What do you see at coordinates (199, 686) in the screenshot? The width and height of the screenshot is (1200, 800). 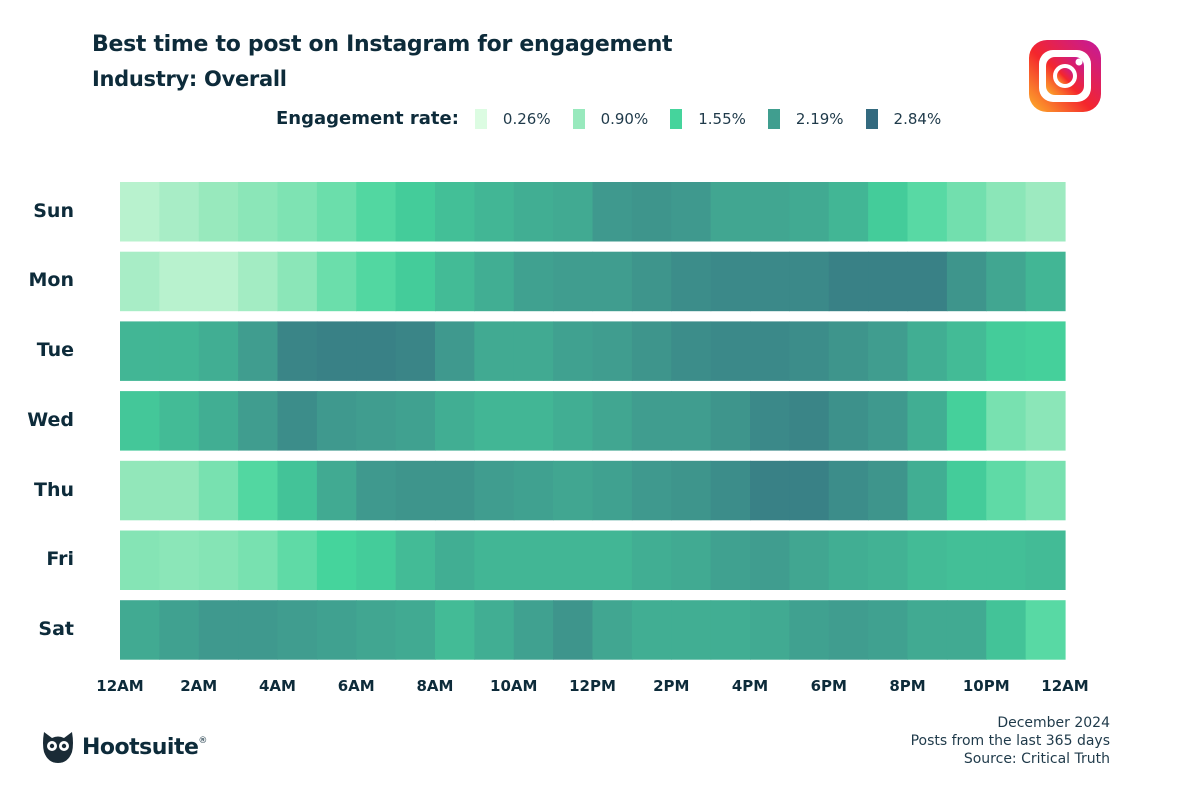 I see `x-tick-label: 2AM` at bounding box center [199, 686].